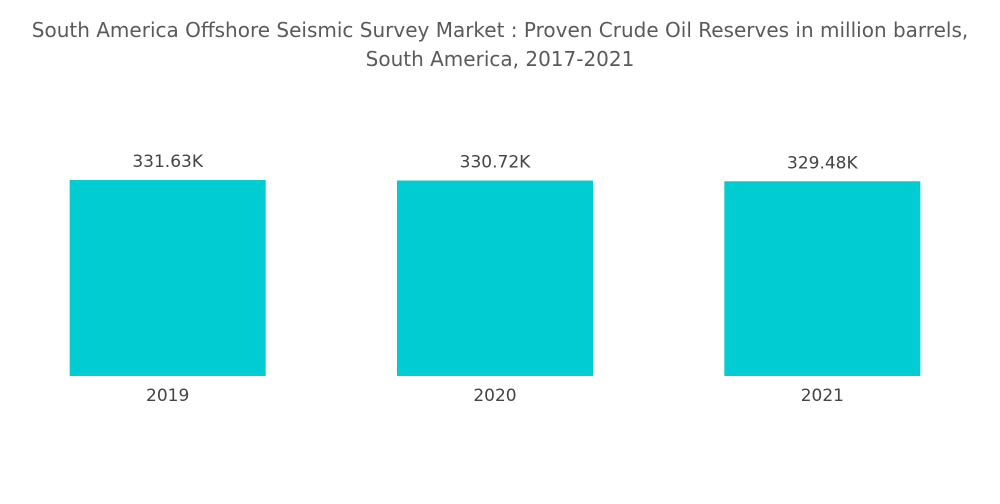  I want to click on x-tick-label: 2019, so click(167, 396).